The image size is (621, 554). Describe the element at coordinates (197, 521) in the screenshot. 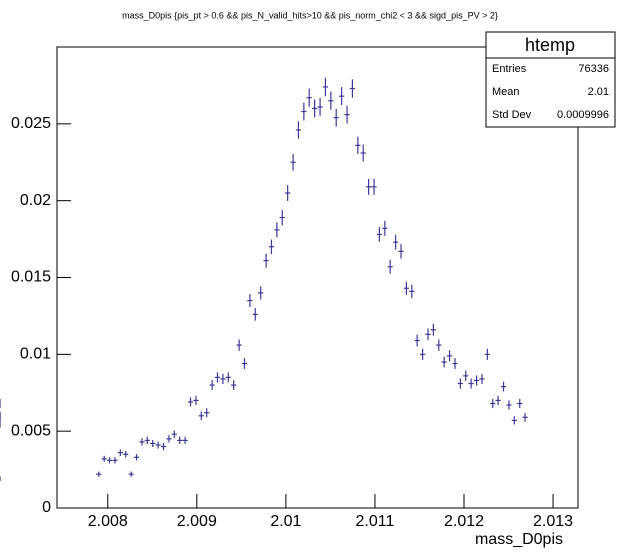

I see `x-tick-label: 2.009` at that location.